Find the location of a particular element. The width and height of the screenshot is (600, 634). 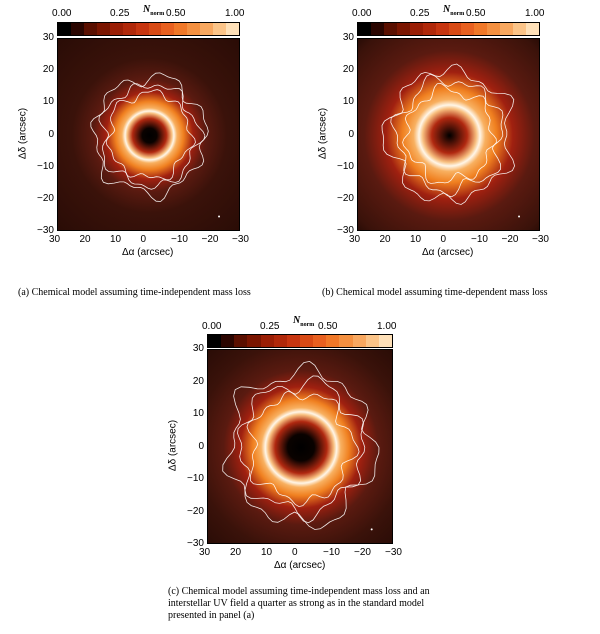

ring-map-b is located at coordinates (448, 134).